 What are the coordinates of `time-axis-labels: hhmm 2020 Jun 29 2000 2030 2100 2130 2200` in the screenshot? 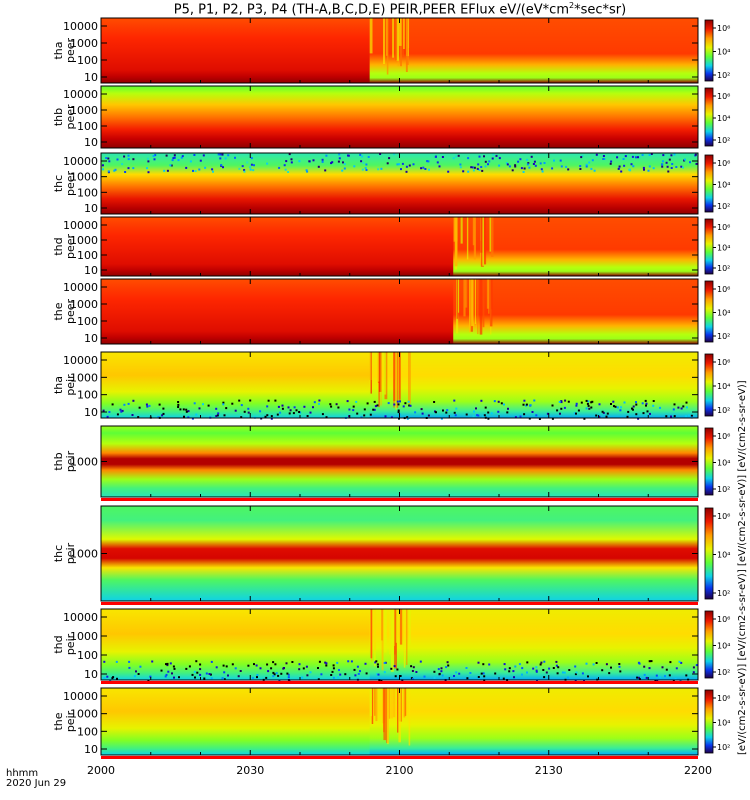 It's located at (375, 780).